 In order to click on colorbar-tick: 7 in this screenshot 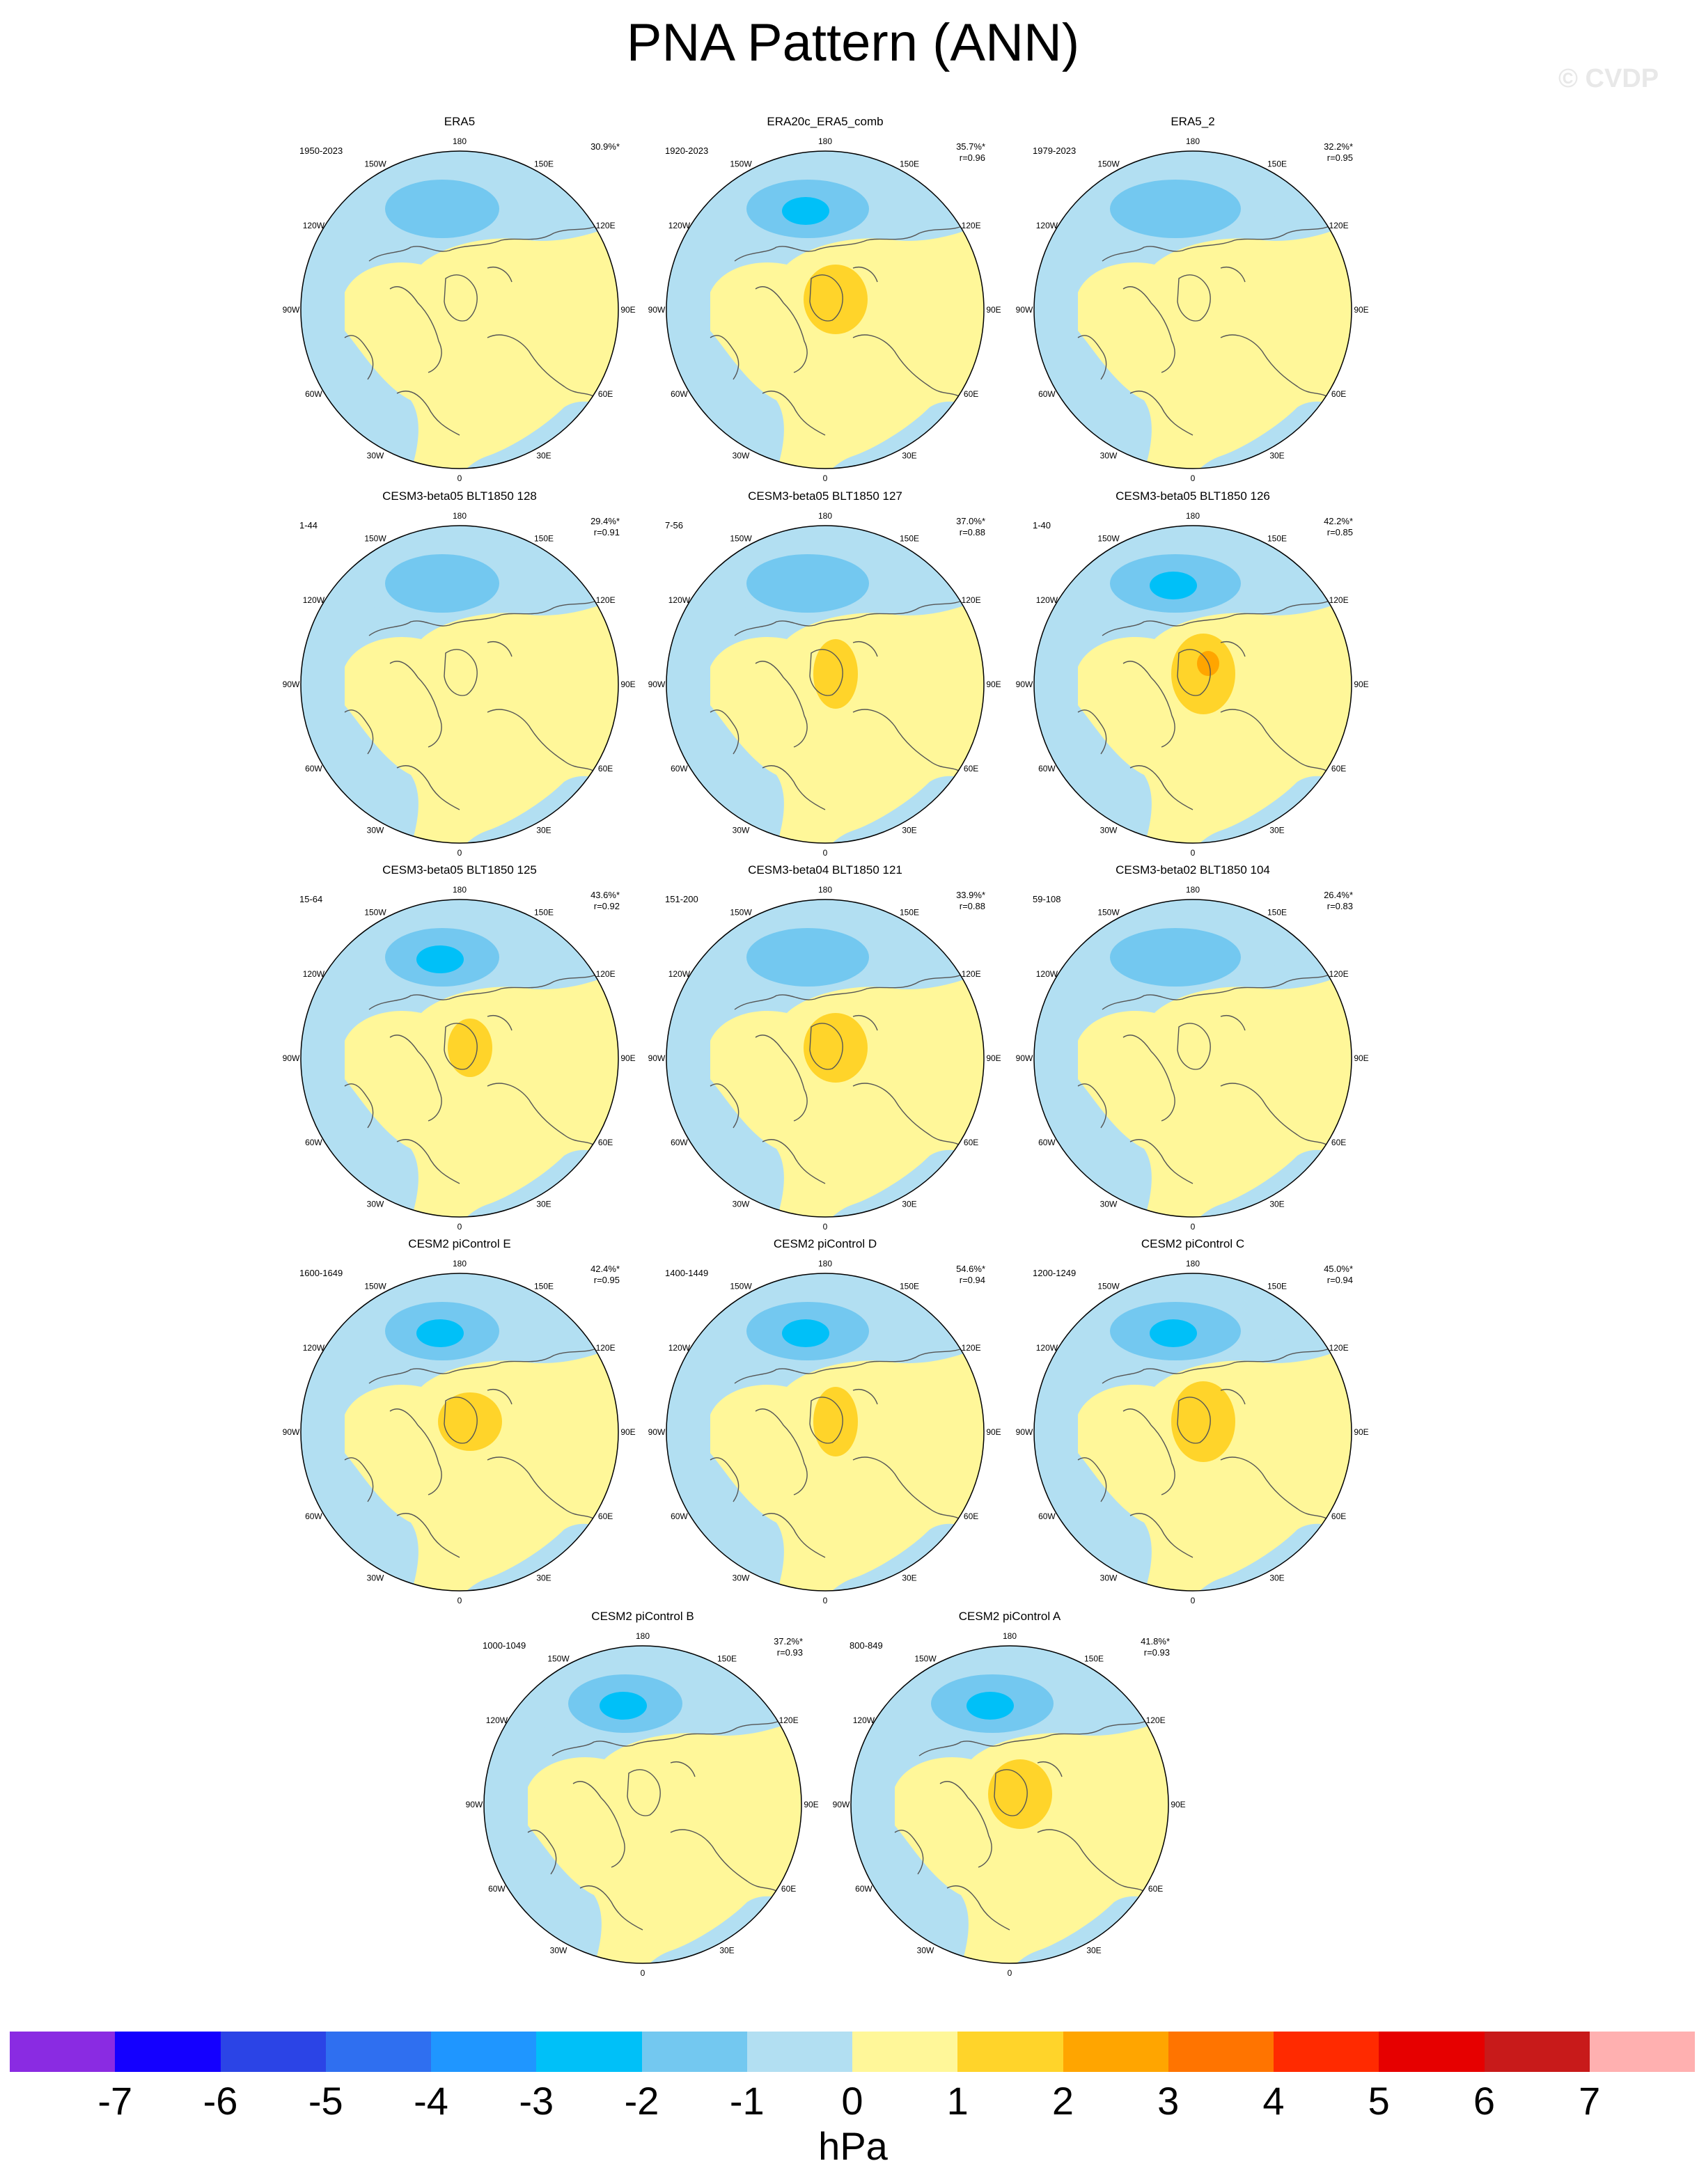, I will do `click(1590, 2101)`.